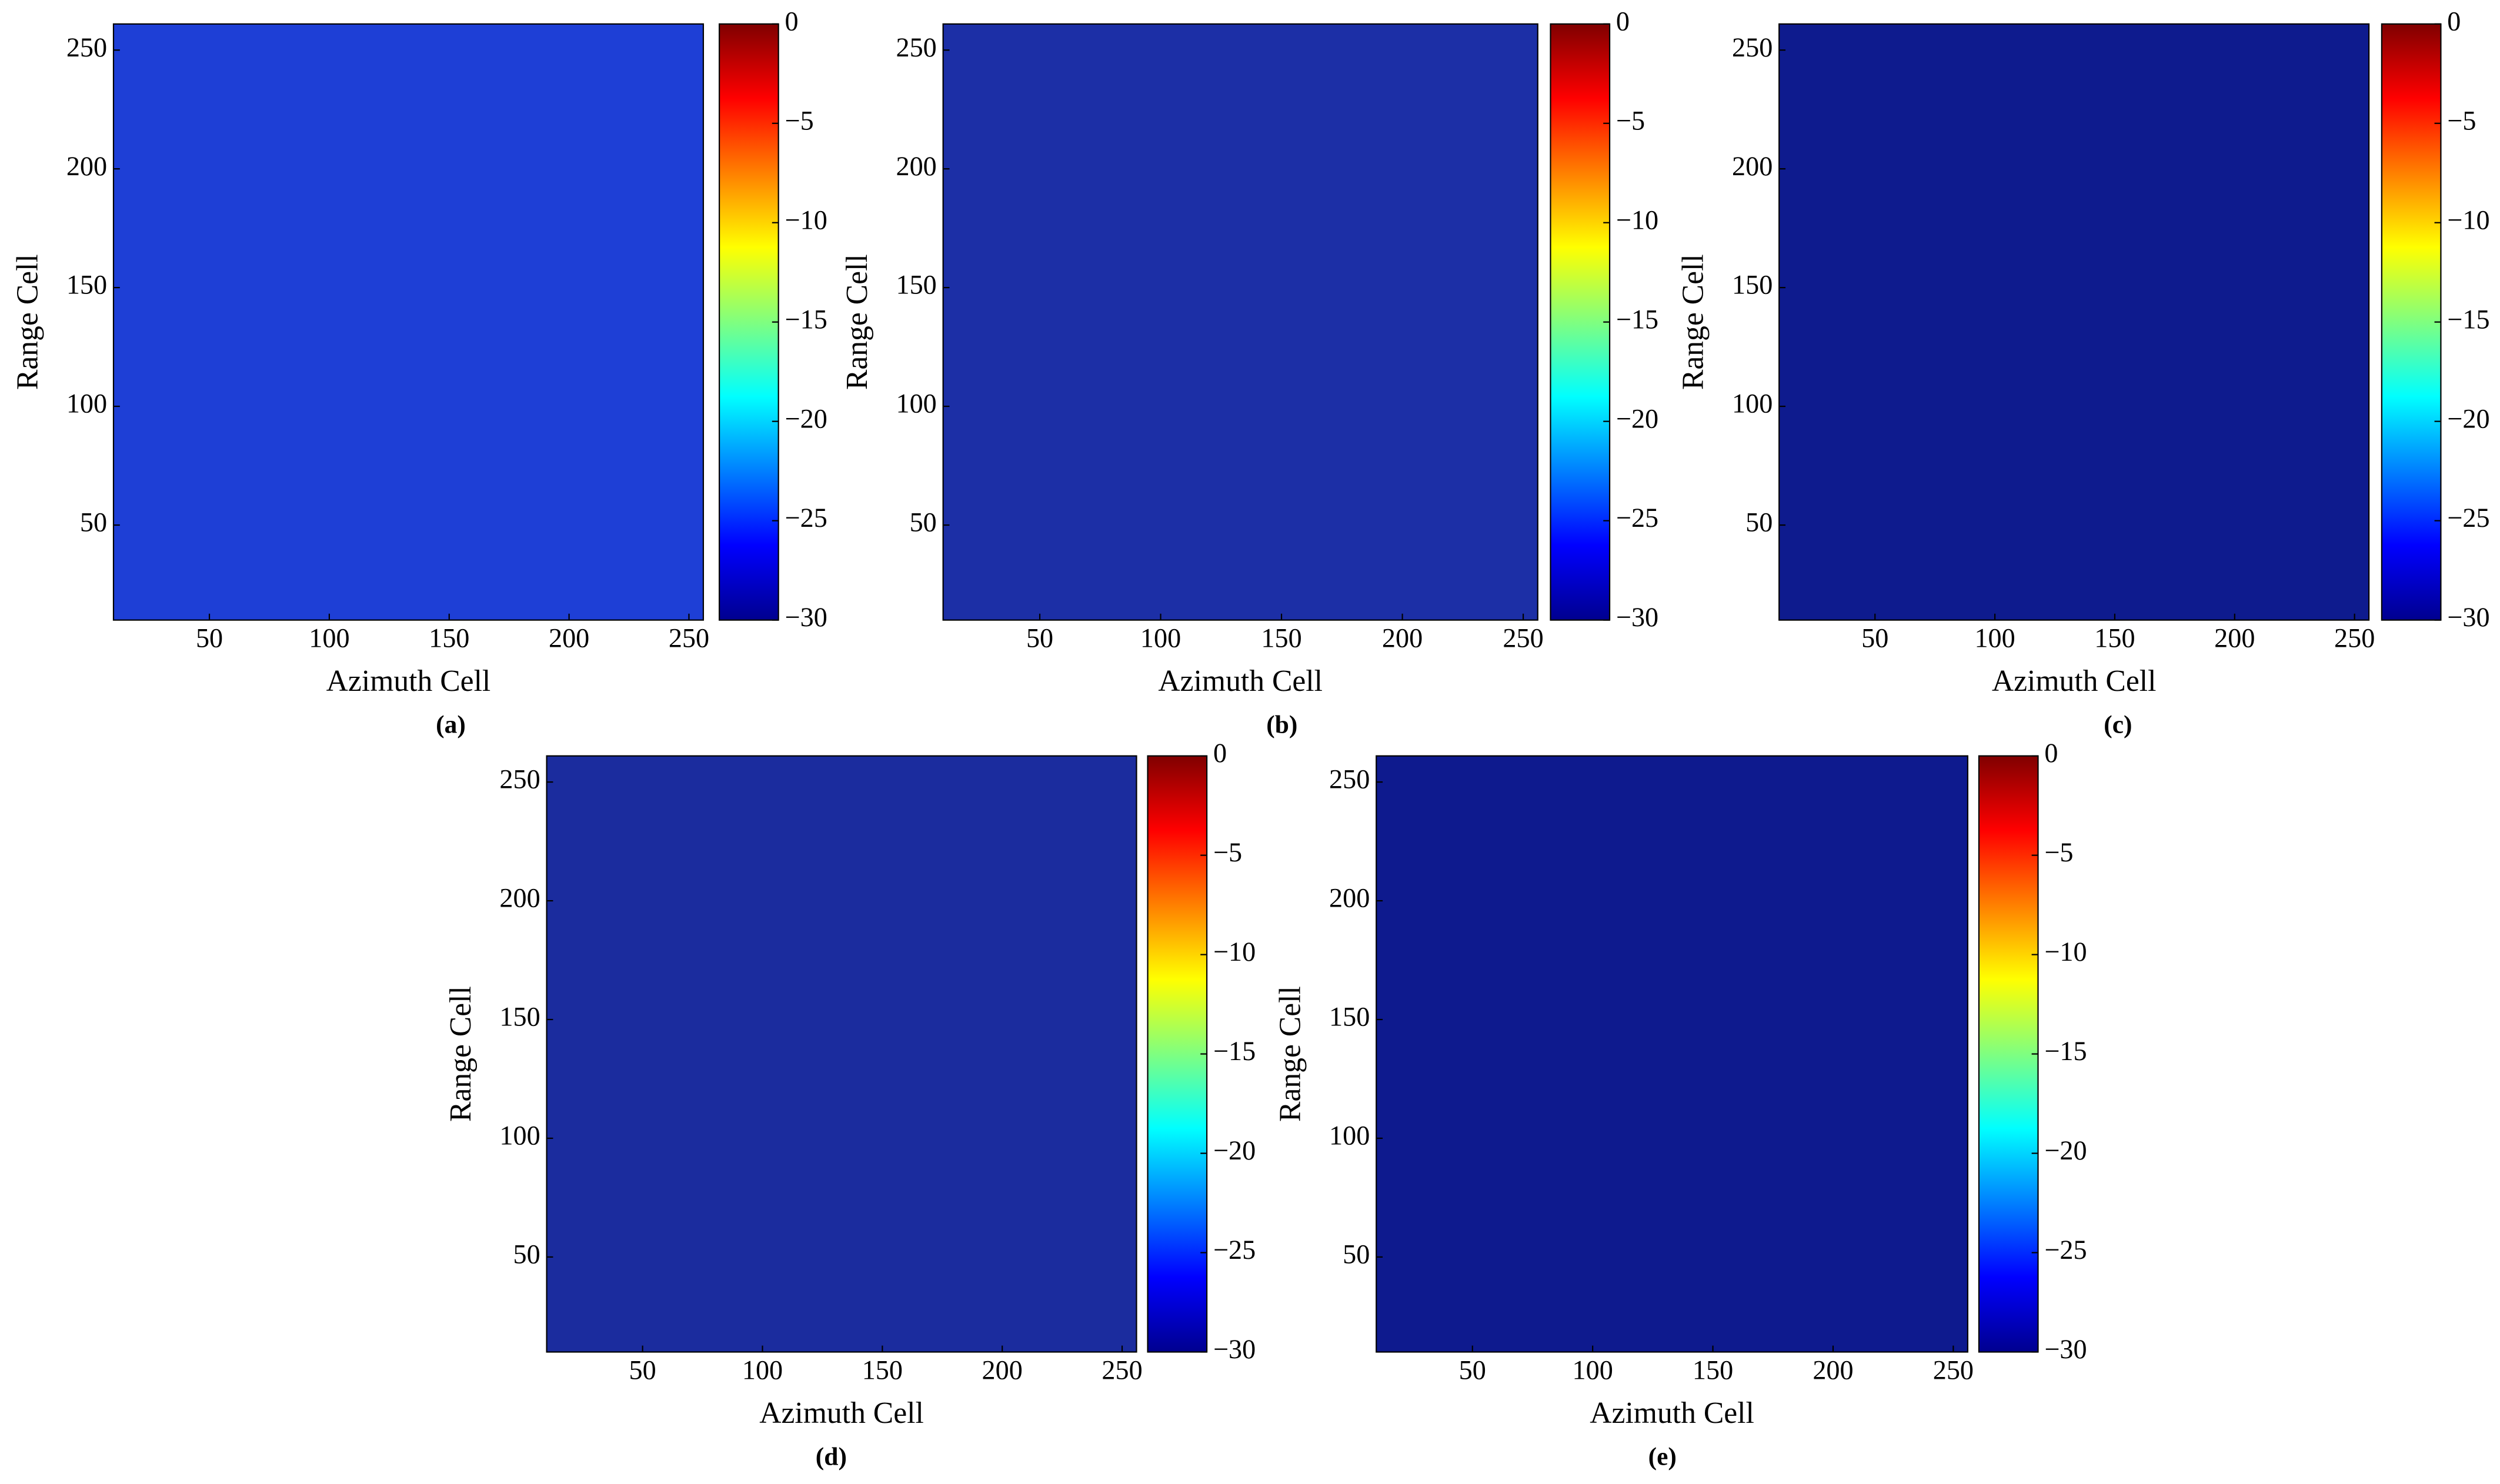 The image size is (2500, 1484). I want to click on panel-caption: (e), so click(1662, 1457).